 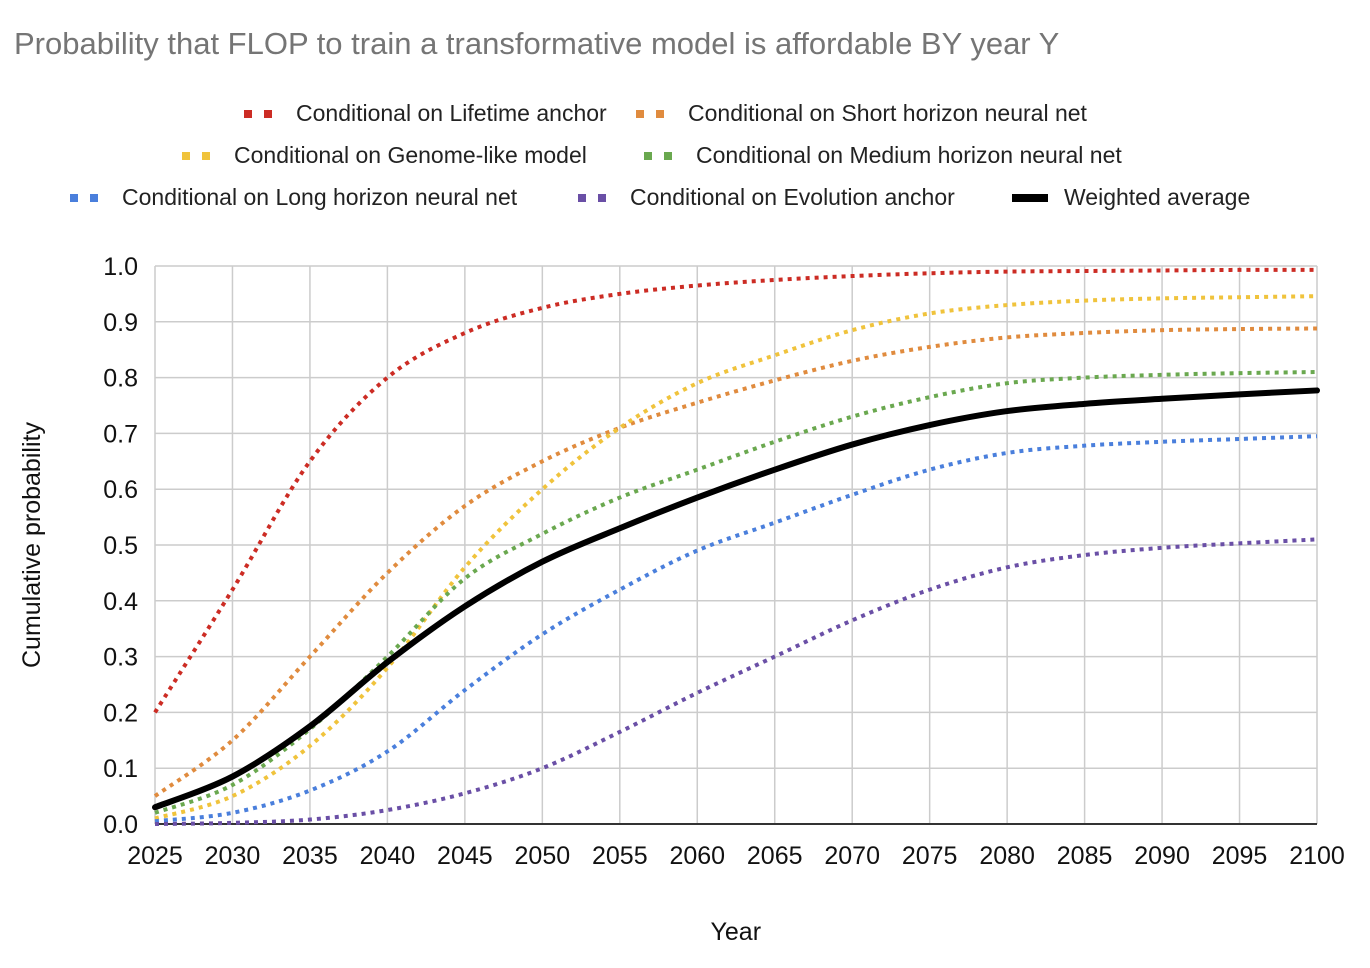 I want to click on x-tick-label: 2080, so click(x=1007, y=856).